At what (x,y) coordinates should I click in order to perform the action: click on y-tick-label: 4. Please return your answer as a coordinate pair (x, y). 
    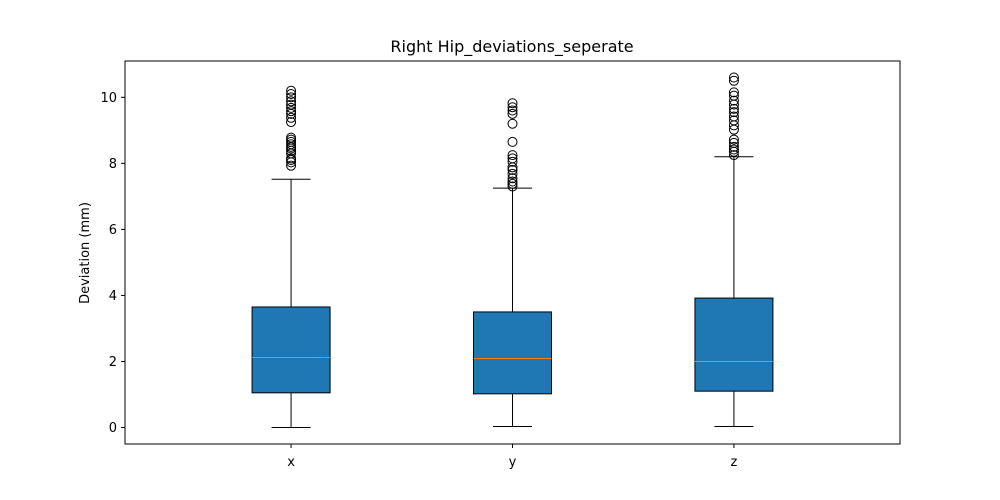
    Looking at the image, I should click on (113, 296).